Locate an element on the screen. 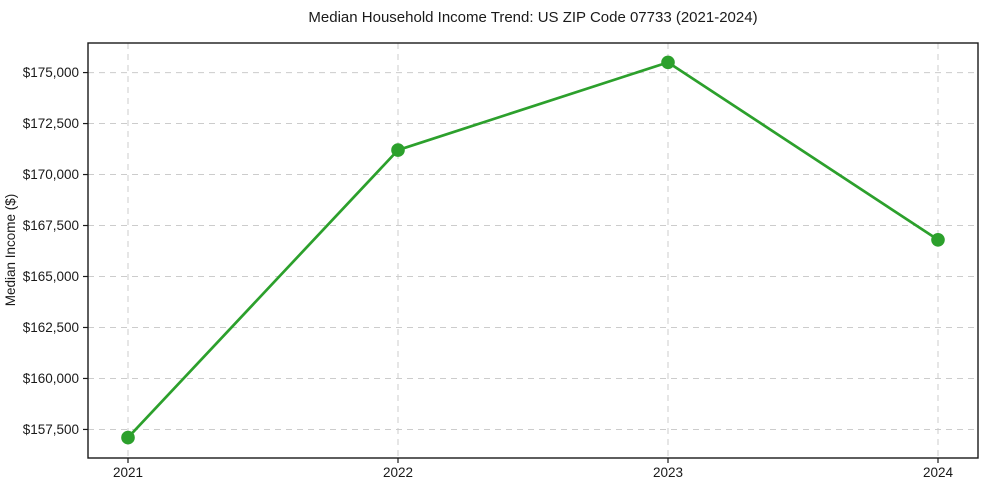  x-tick-label: 2024 is located at coordinates (938, 472).